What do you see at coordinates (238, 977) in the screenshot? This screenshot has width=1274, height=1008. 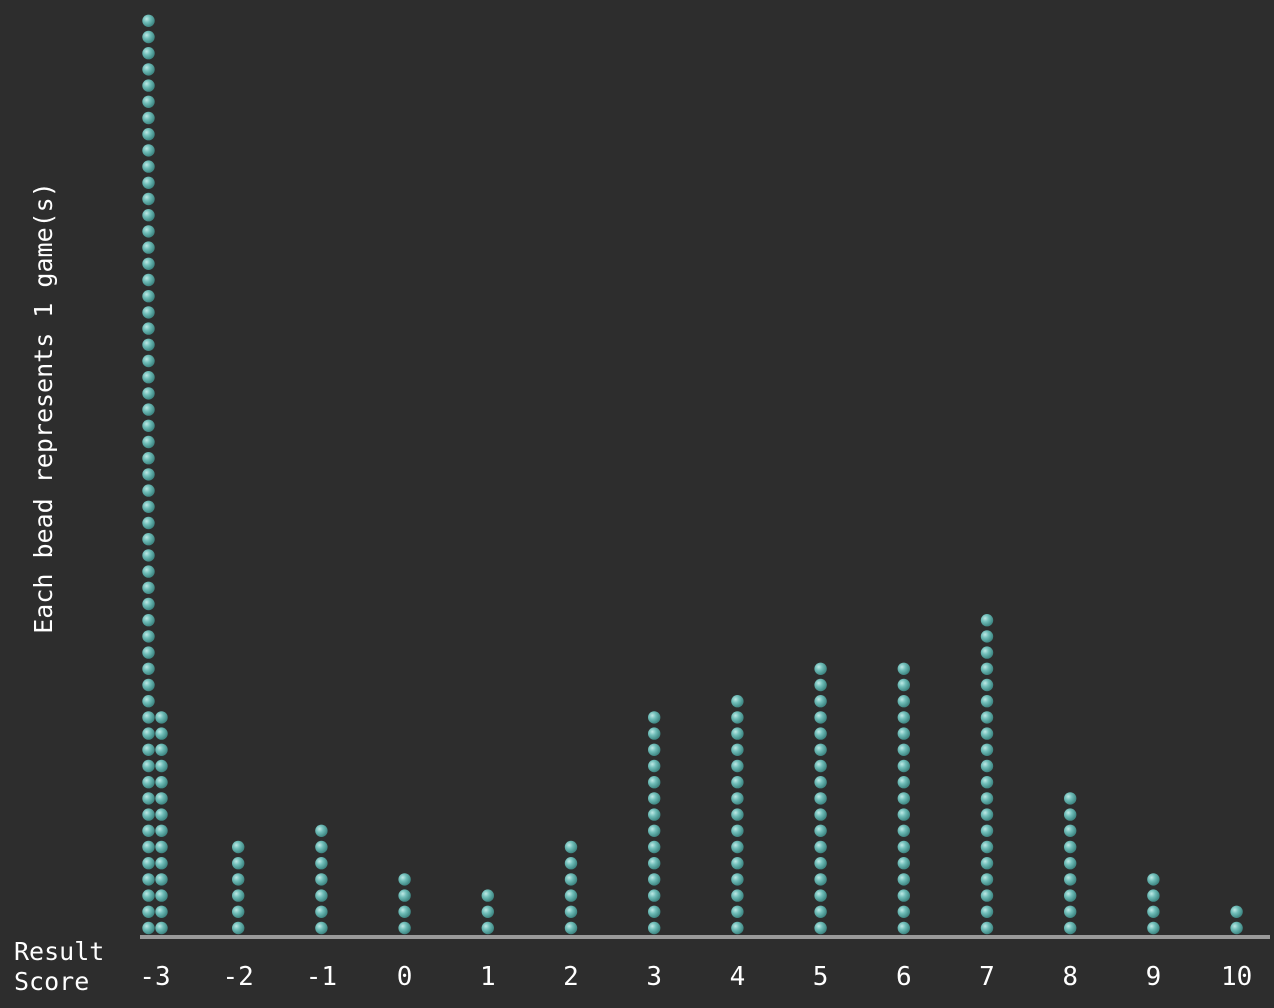 I see `x-tick-label: -2` at bounding box center [238, 977].